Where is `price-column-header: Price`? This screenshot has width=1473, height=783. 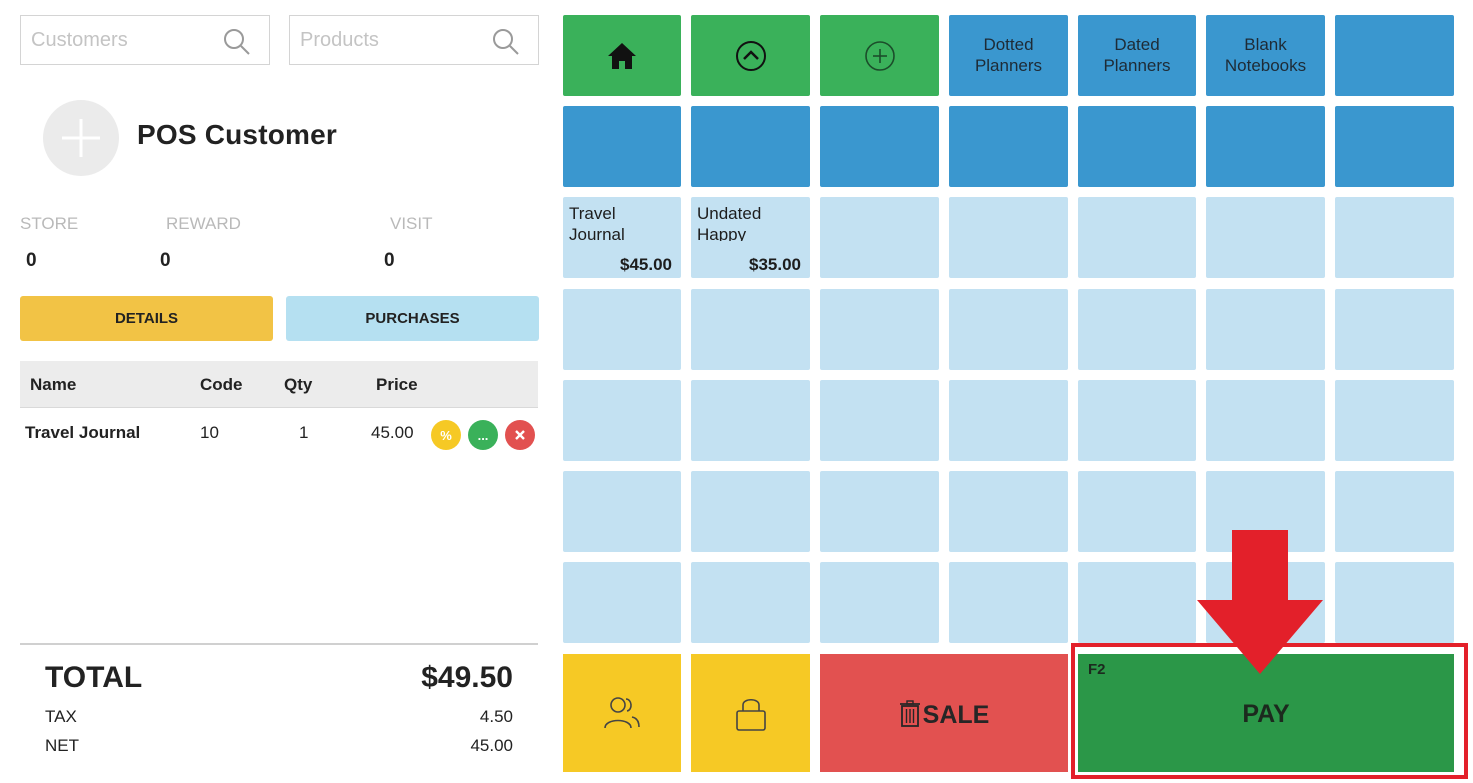 price-column-header: Price is located at coordinates (397, 384).